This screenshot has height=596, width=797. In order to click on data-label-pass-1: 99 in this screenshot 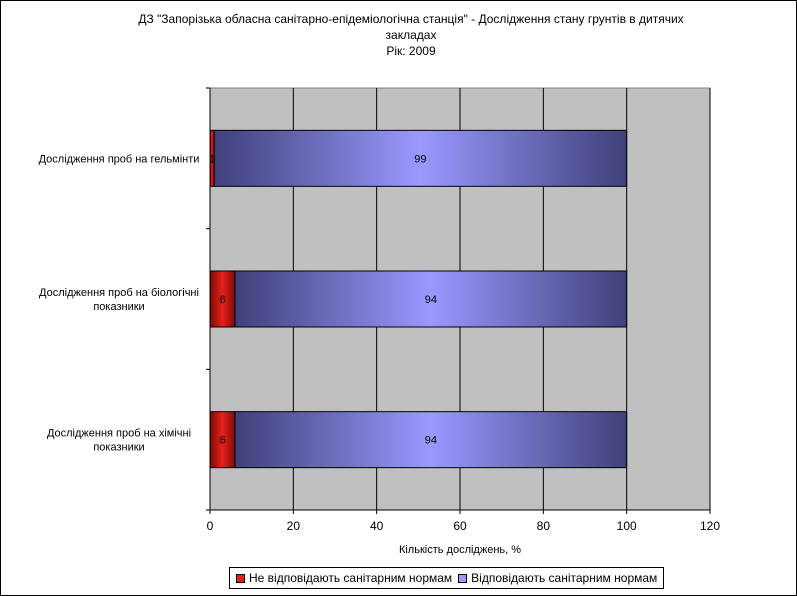, I will do `click(420, 159)`.